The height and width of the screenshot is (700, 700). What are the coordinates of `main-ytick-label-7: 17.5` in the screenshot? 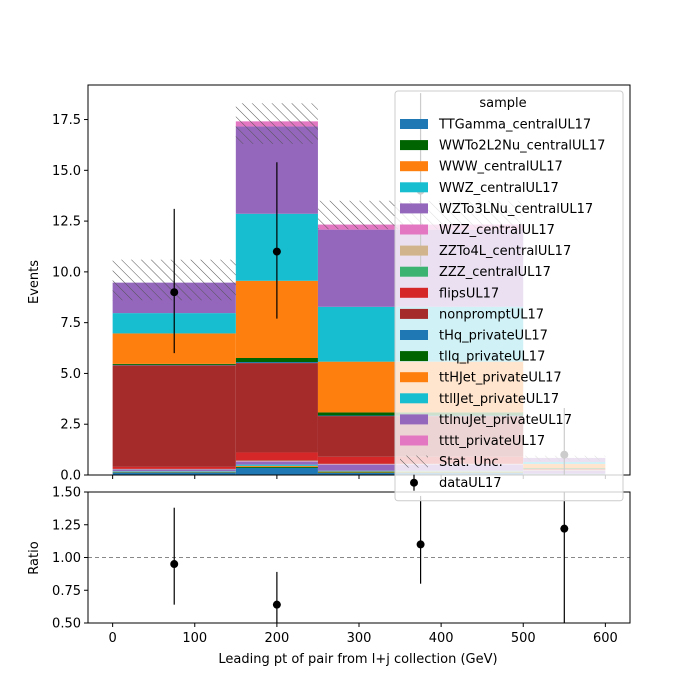 It's located at (66, 120).